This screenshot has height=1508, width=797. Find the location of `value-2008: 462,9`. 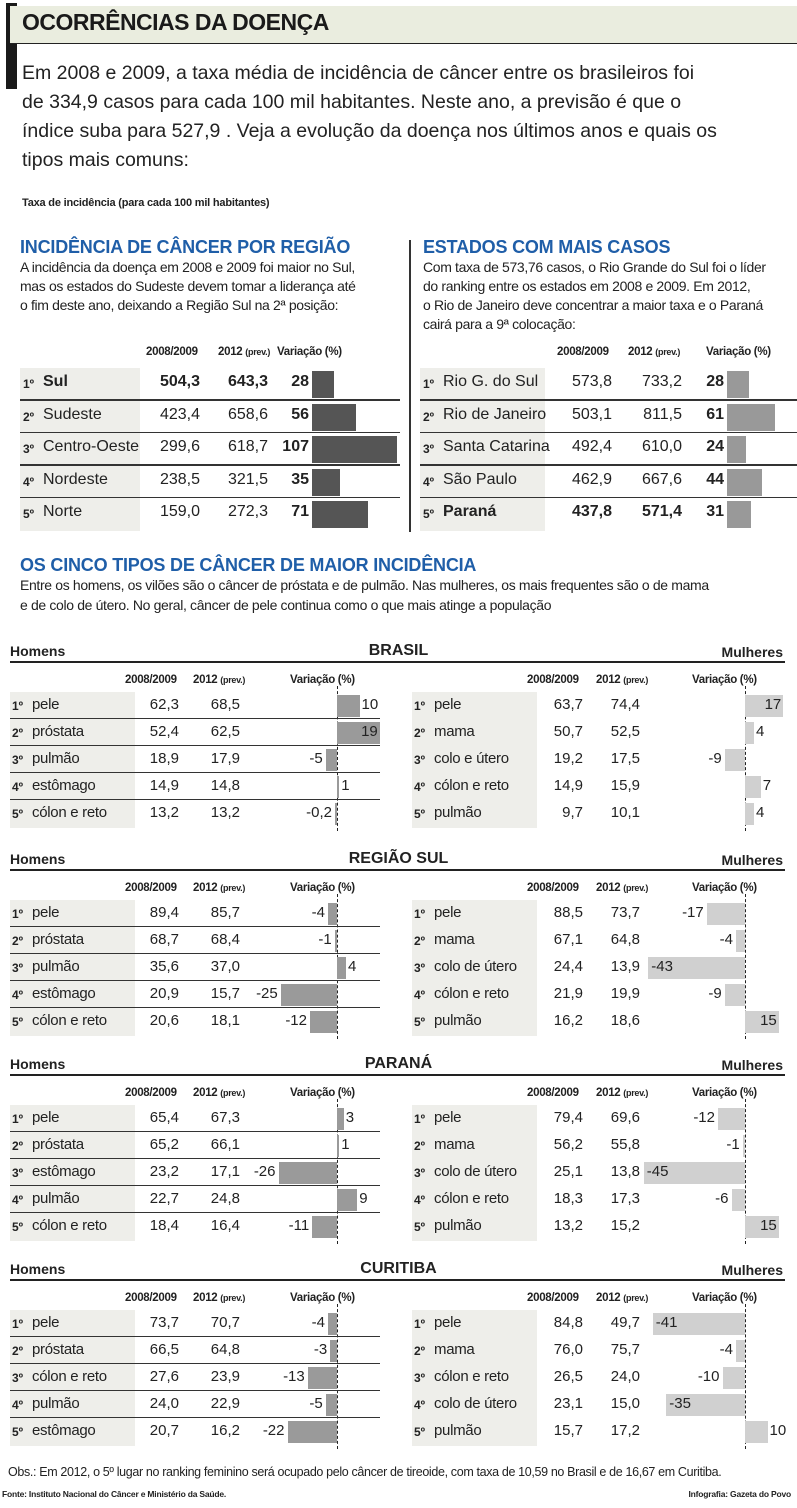

value-2008: 462,9 is located at coordinates (591, 479).